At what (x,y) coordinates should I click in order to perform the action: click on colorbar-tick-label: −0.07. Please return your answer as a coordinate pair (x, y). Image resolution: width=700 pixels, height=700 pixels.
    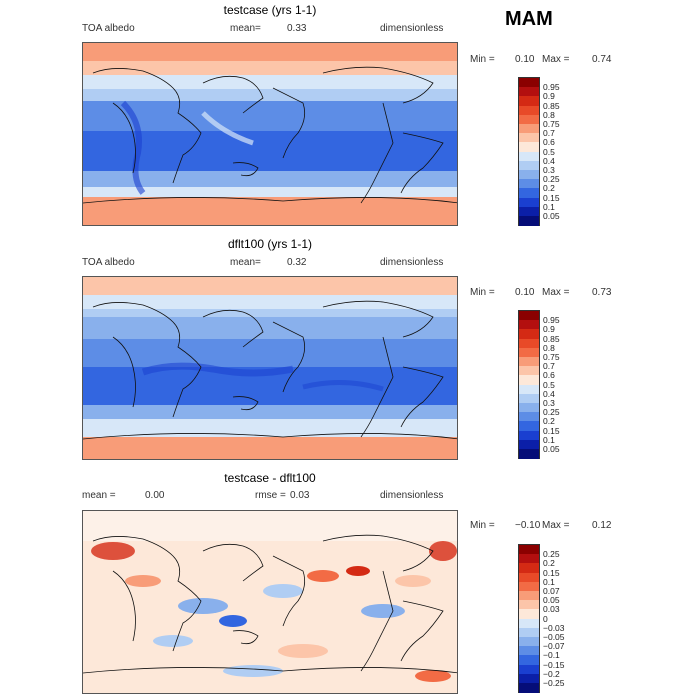
    Looking at the image, I should click on (554, 646).